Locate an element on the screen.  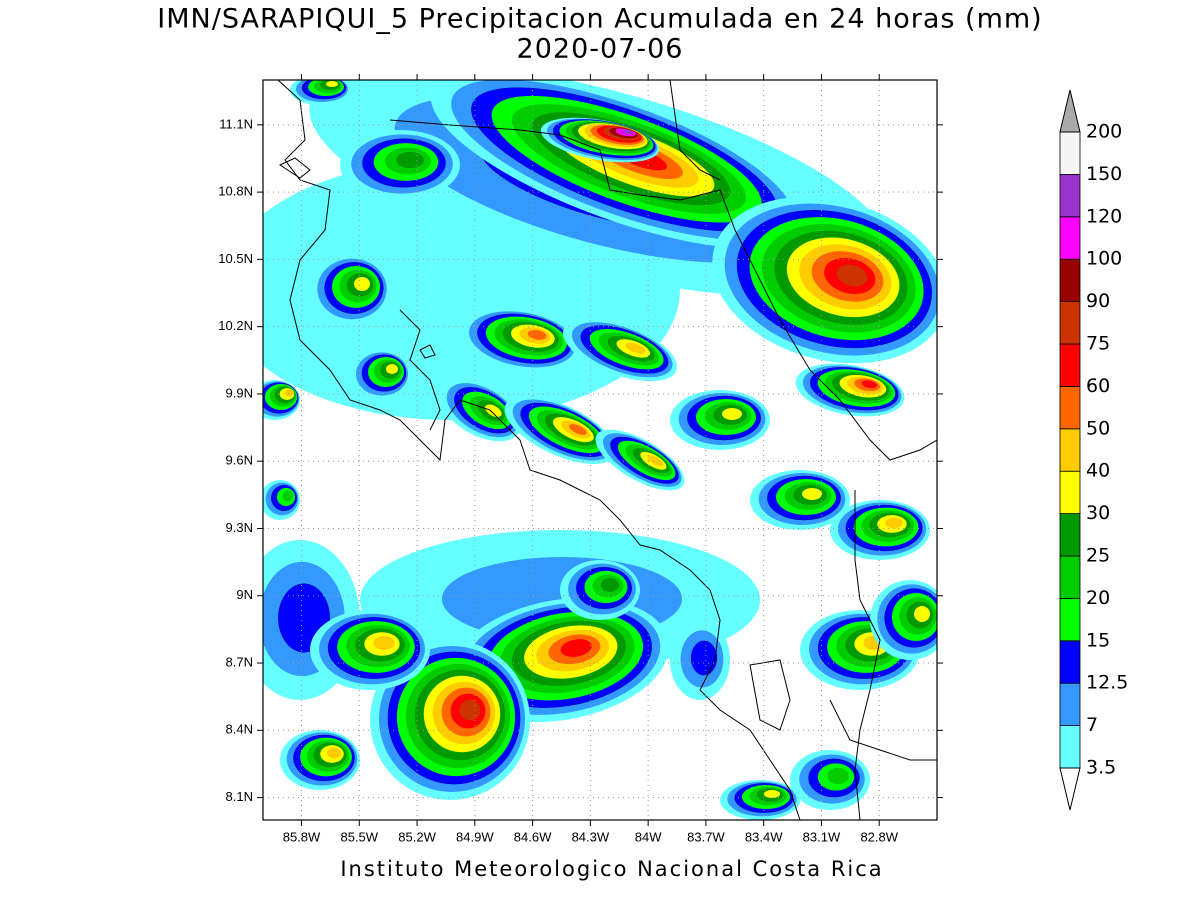
colorbar-label: 7 is located at coordinates (1092, 725).